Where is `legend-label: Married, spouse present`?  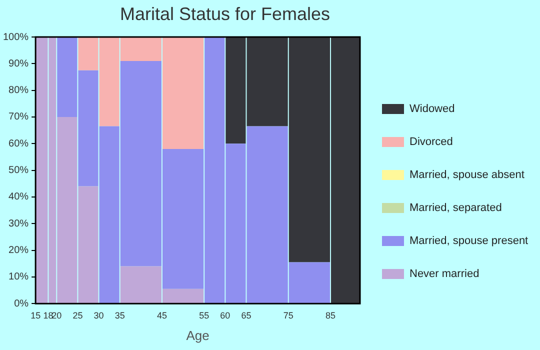 legend-label: Married, spouse present is located at coordinates (469, 241).